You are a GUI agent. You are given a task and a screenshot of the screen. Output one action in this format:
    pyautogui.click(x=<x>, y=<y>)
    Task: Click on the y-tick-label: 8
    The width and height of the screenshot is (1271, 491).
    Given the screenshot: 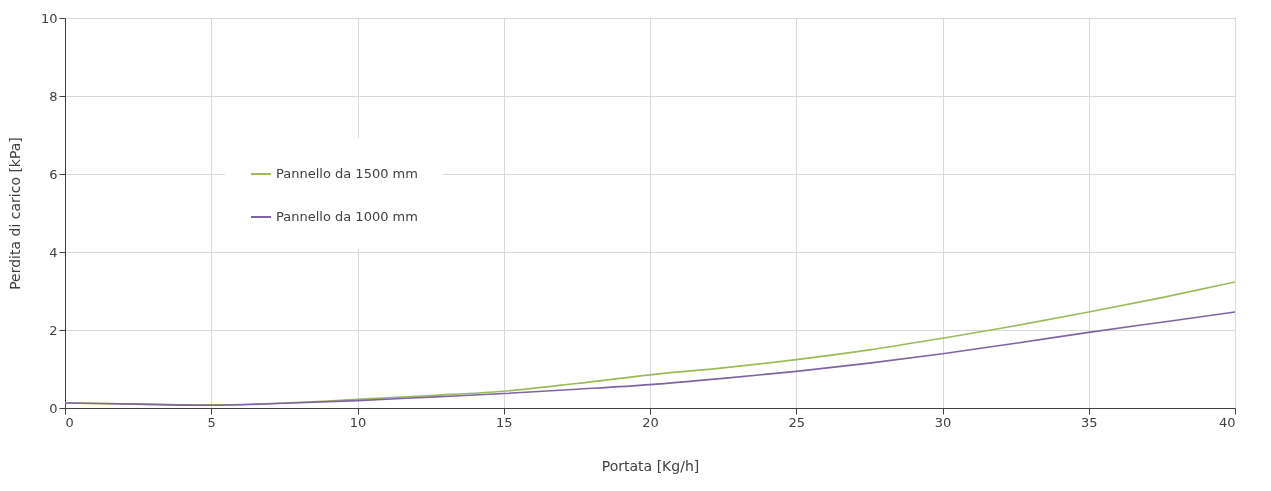 What is the action you would take?
    pyautogui.click(x=53, y=96)
    